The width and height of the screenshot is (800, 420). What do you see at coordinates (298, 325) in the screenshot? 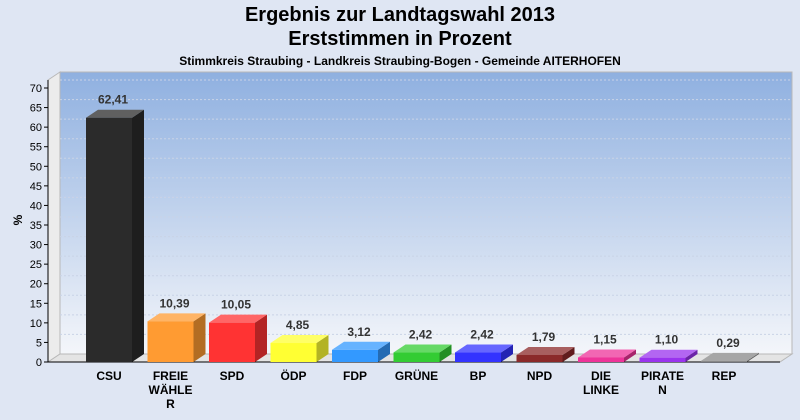
I see `data-label: 4,85` at bounding box center [298, 325].